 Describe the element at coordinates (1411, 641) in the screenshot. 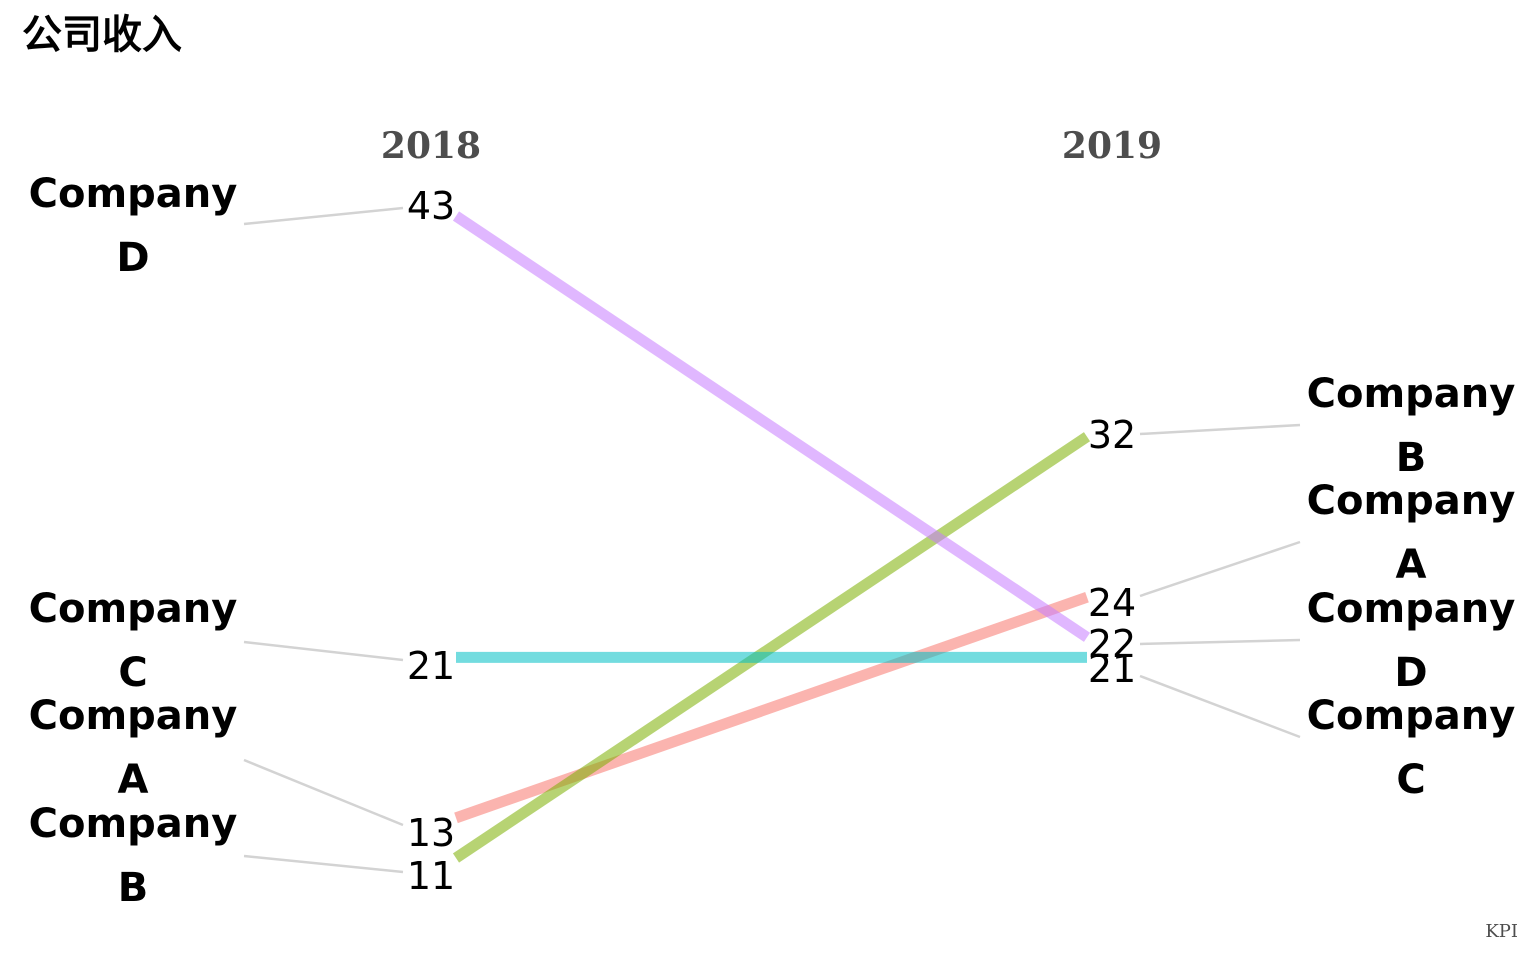

I see `name-label-right-company-d: Company D` at that location.